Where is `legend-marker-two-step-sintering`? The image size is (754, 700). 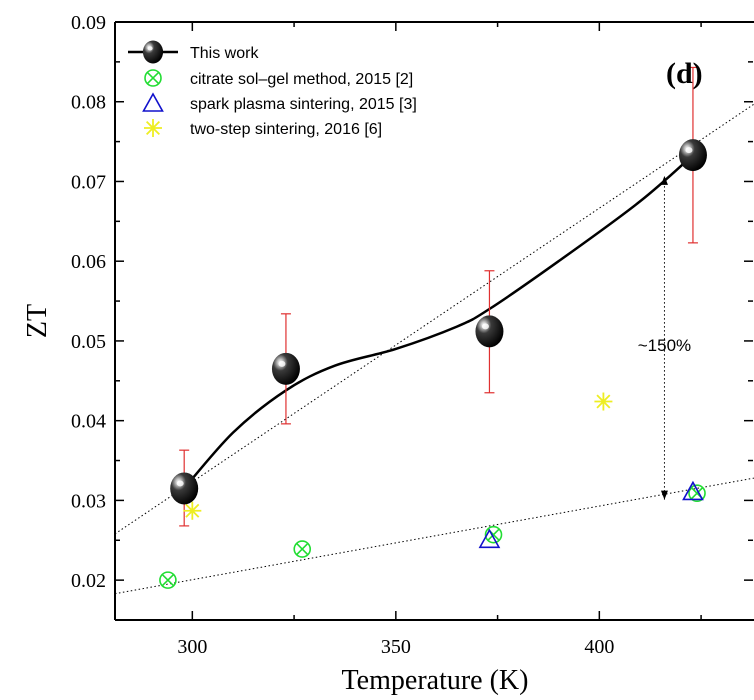
legend-marker-two-step-sintering is located at coordinates (153, 128).